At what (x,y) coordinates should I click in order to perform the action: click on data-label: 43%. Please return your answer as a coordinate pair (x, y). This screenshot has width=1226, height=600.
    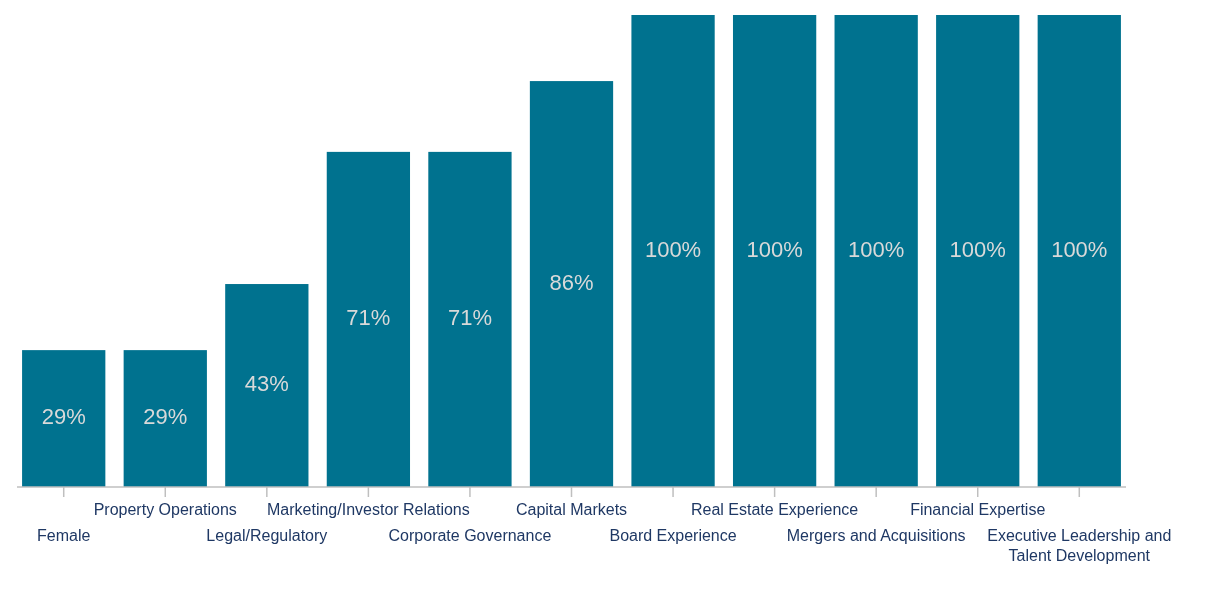
    Looking at the image, I should click on (266, 384).